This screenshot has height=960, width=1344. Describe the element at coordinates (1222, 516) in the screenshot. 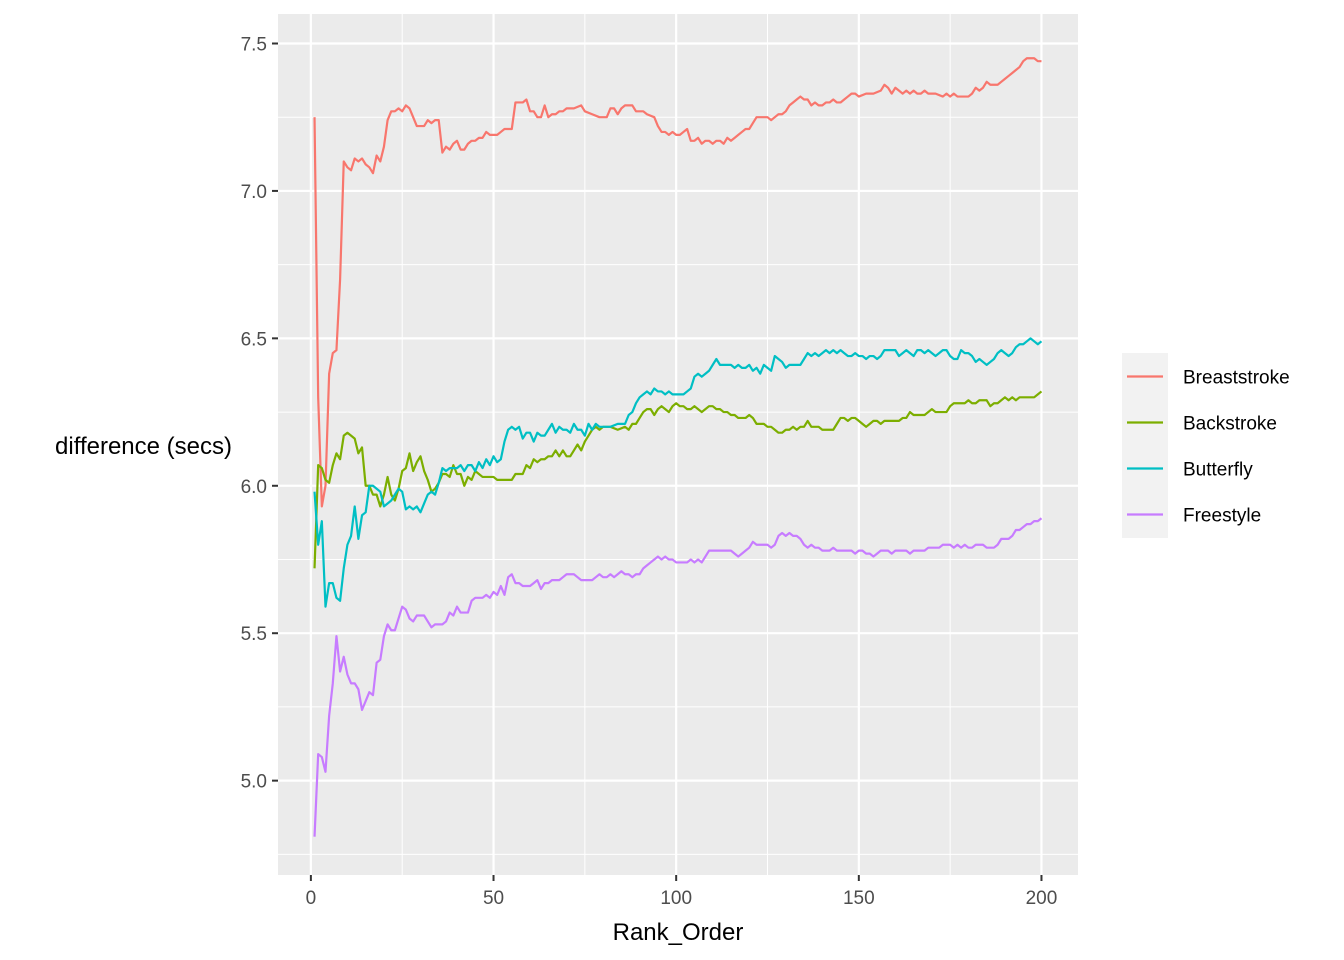

I see `legend-label-freestyle: Freestyle` at that location.